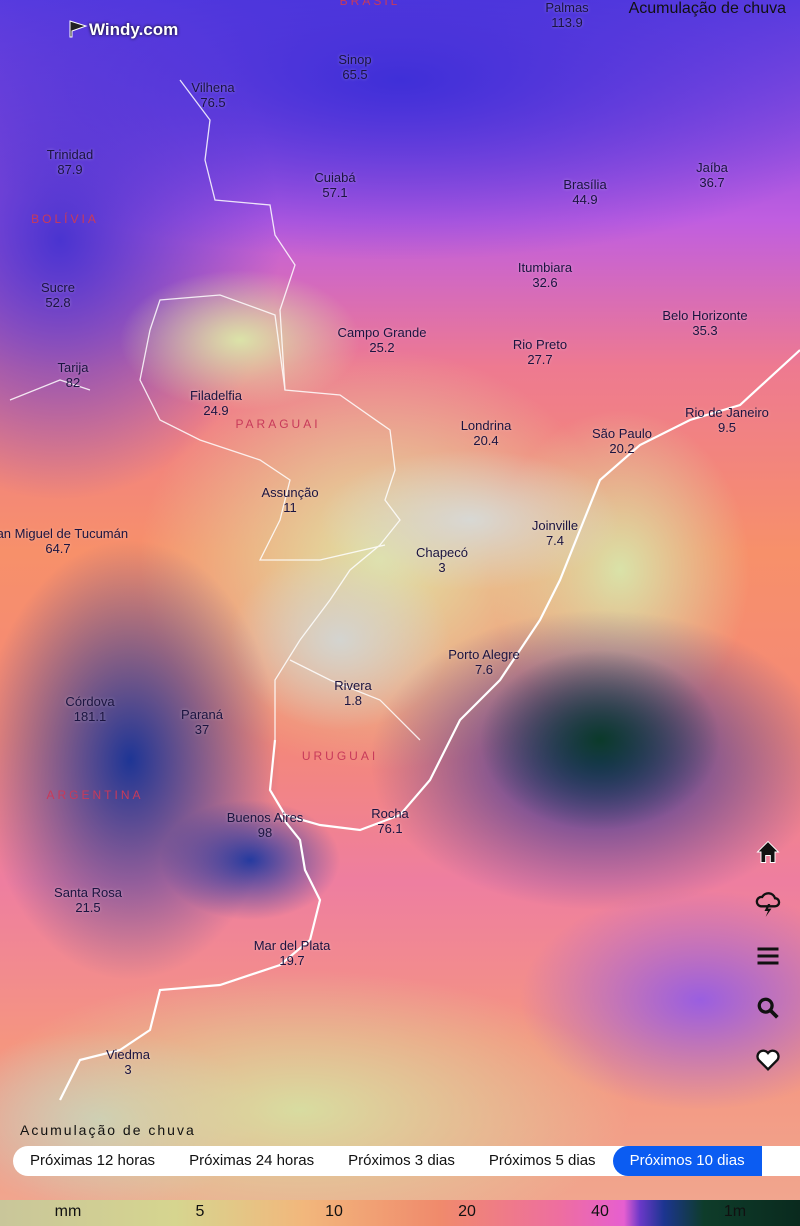 The width and height of the screenshot is (800, 1226). I want to click on city-label: Cuiabá 57.1, so click(334, 185).